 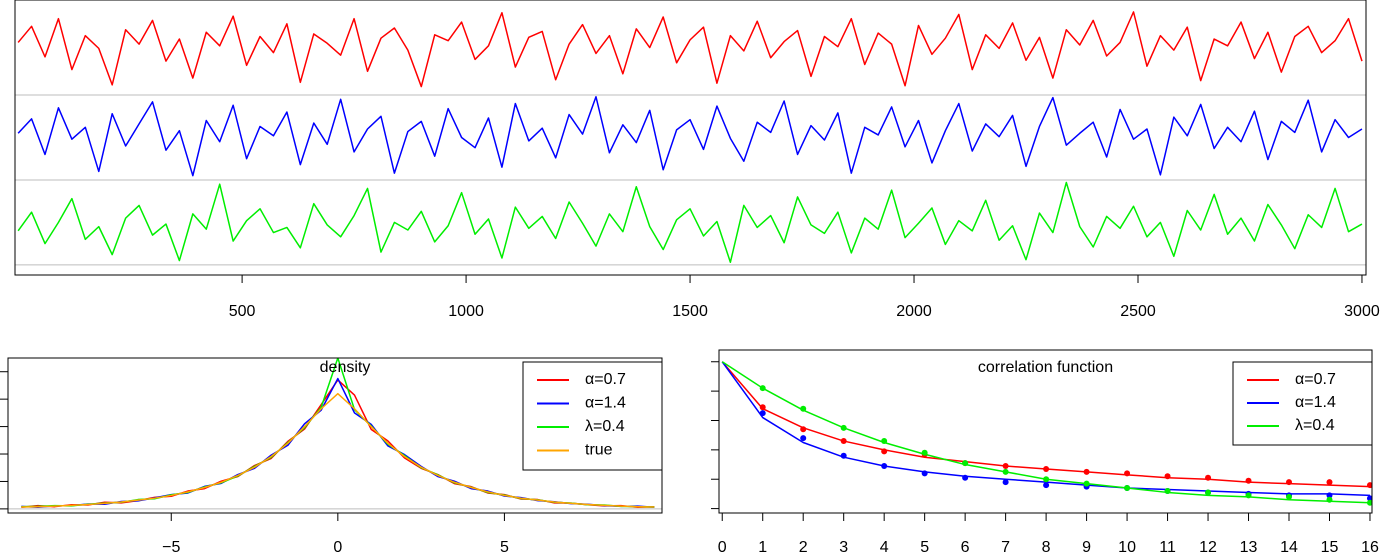 I want to click on chart-title: correlation function, so click(x=1045, y=367).